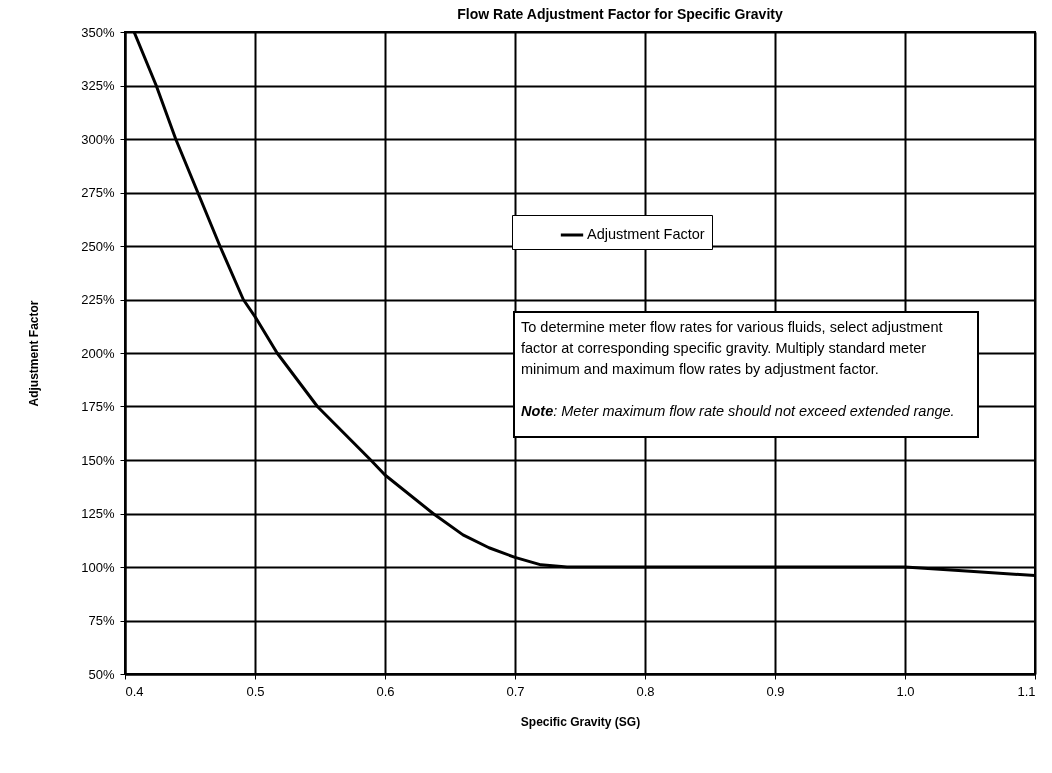 The image size is (1052, 773). I want to click on x-tick-label: 0.4, so click(134, 691).